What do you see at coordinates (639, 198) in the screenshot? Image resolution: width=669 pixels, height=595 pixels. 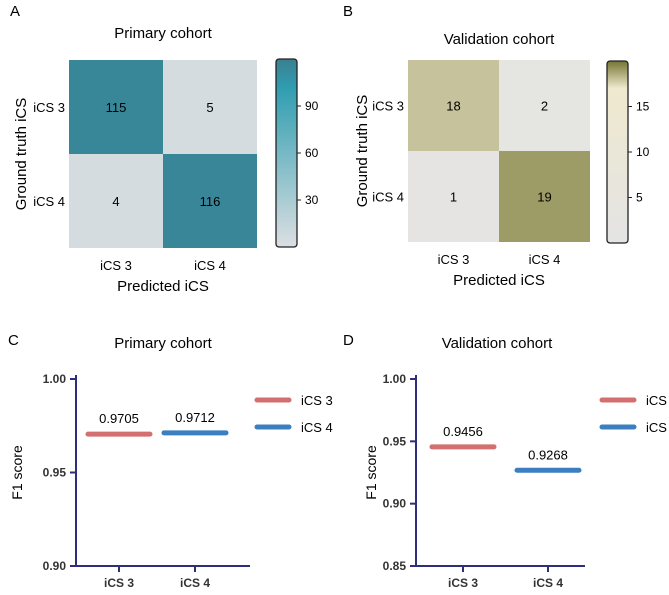 I see `colorbar-tick-label: 5` at bounding box center [639, 198].